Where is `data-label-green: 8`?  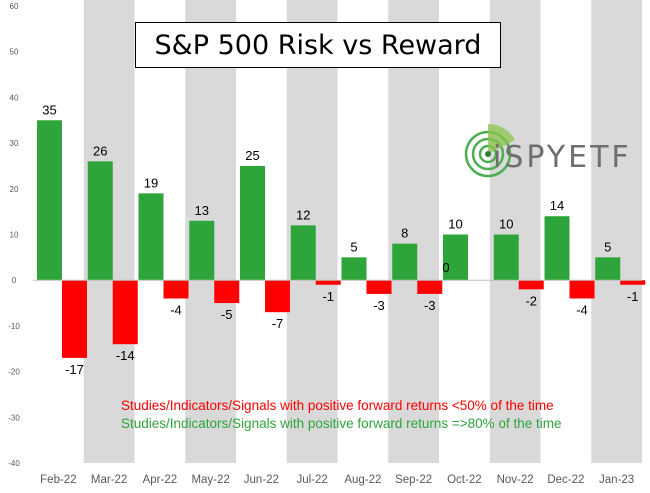 data-label-green: 8 is located at coordinates (404, 233).